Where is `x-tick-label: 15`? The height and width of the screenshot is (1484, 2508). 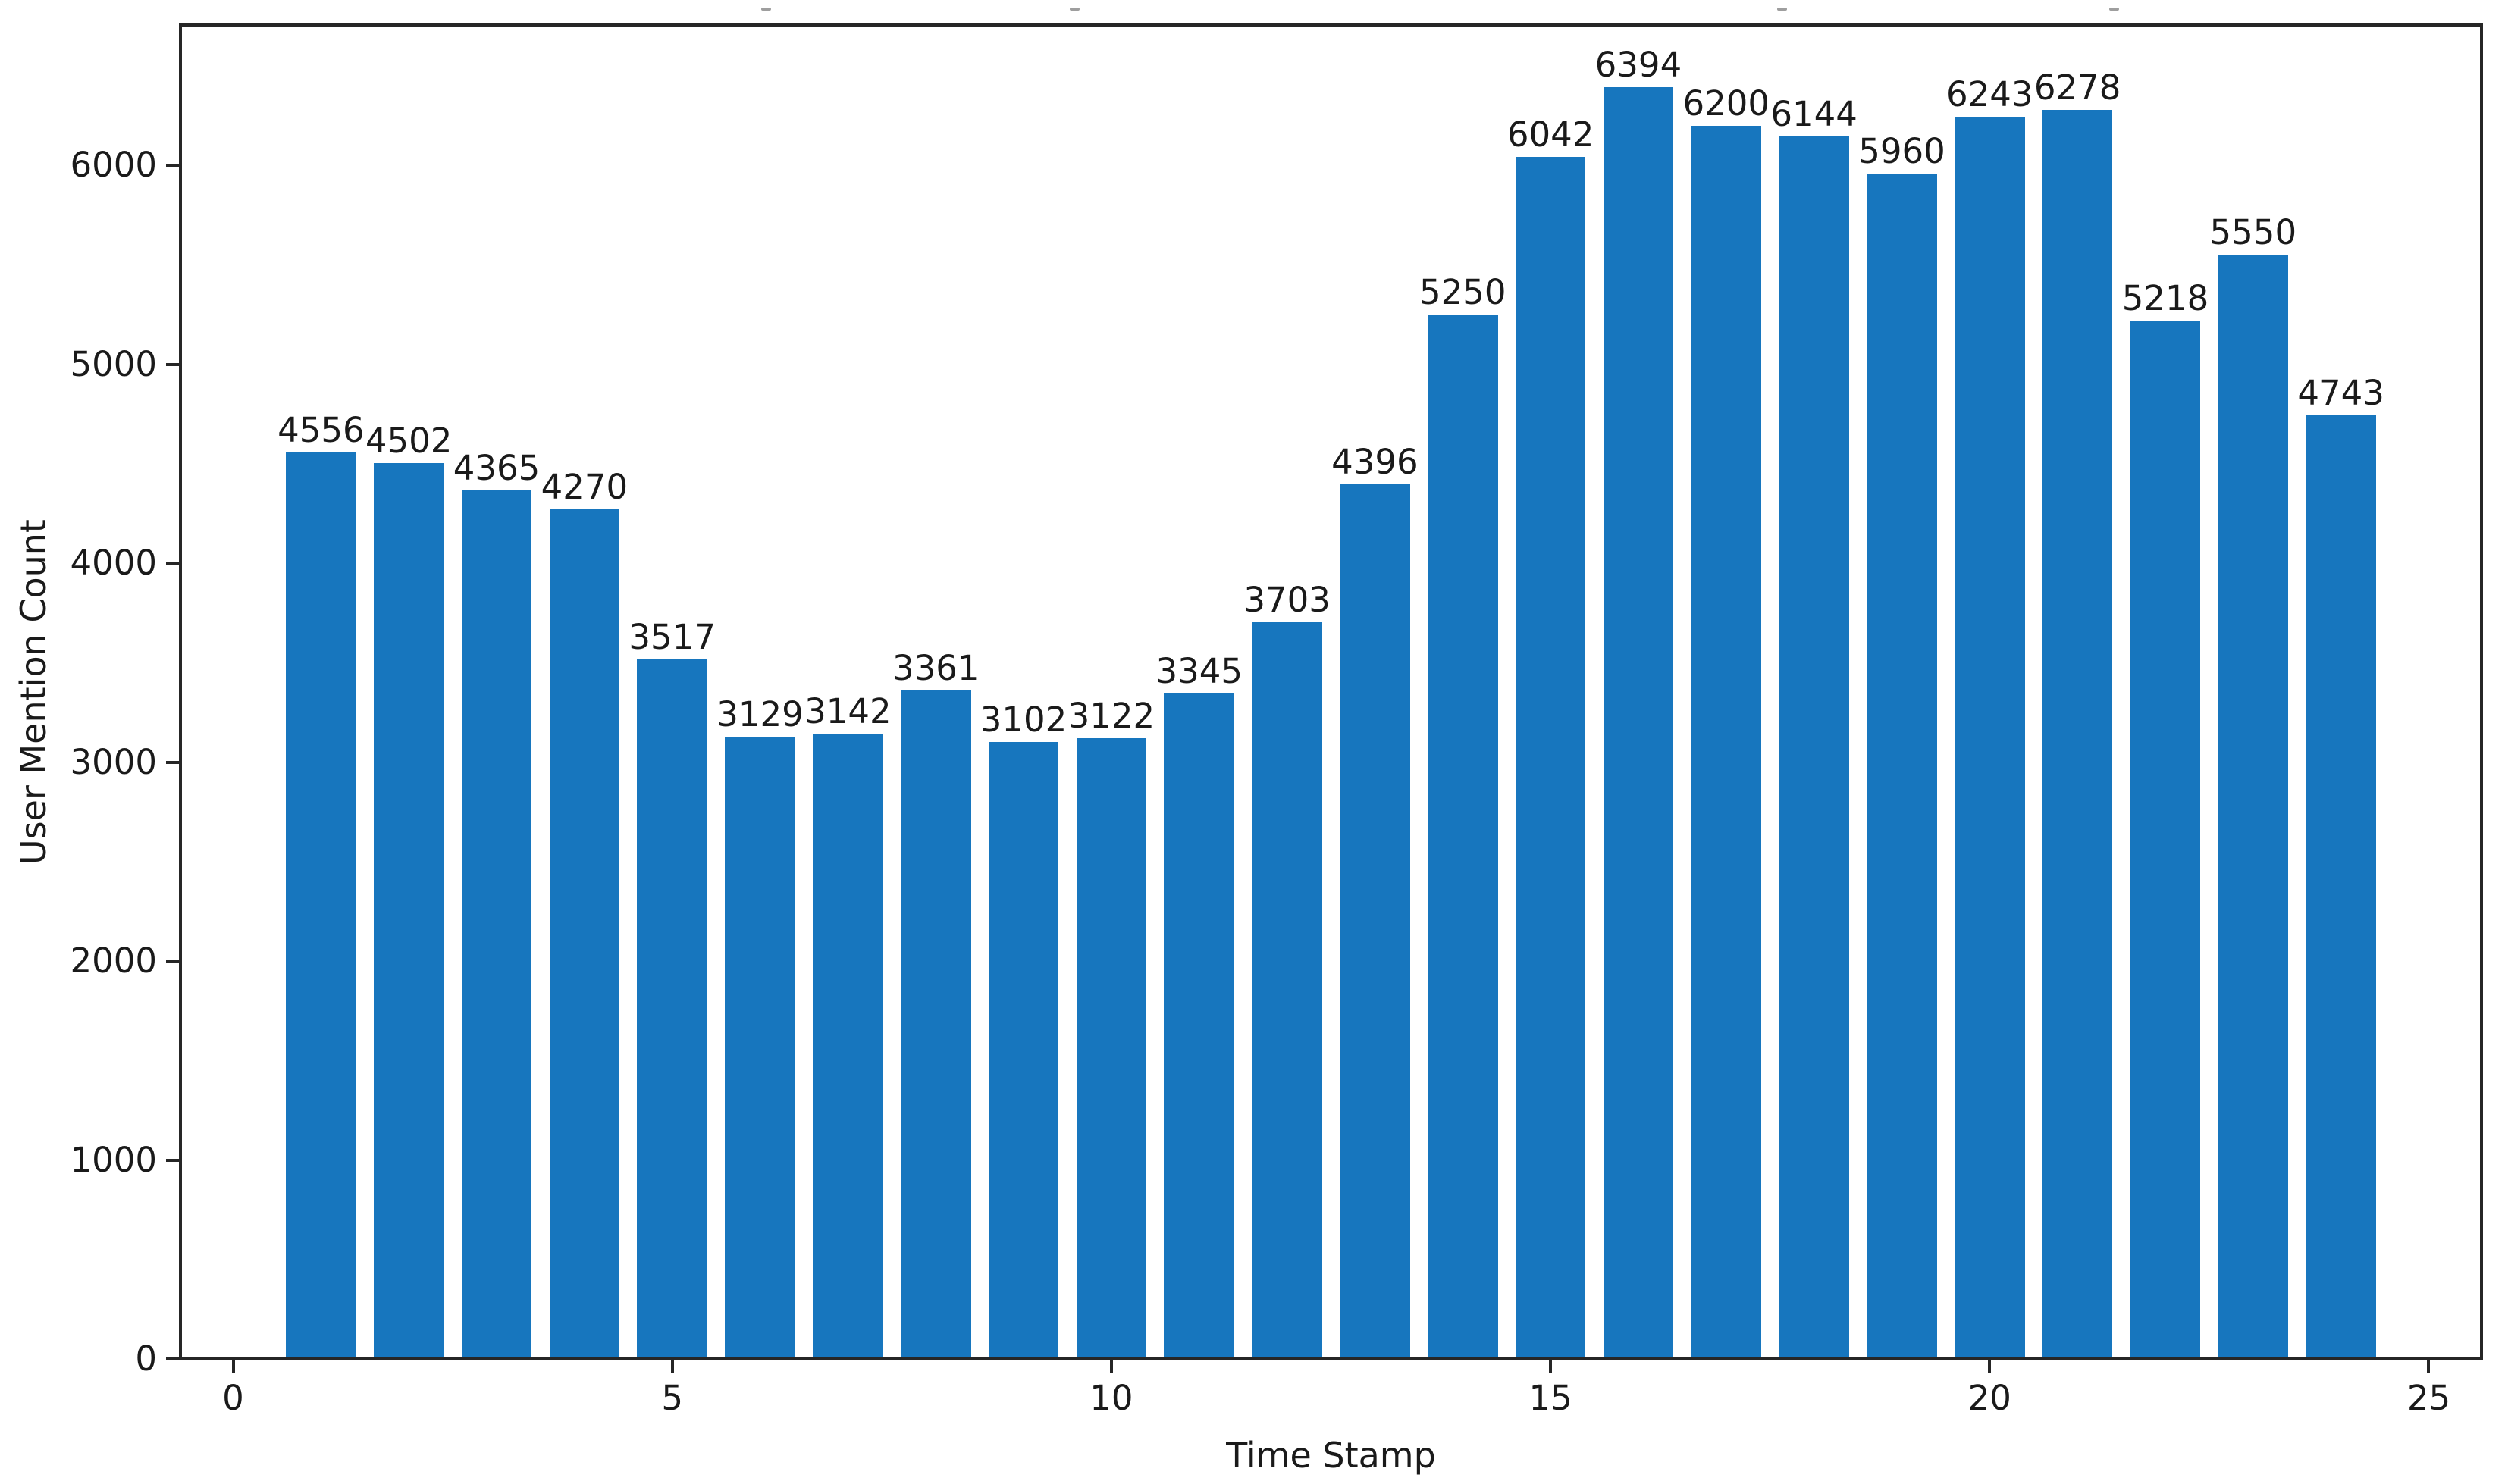
x-tick-label: 15 is located at coordinates (1550, 1398).